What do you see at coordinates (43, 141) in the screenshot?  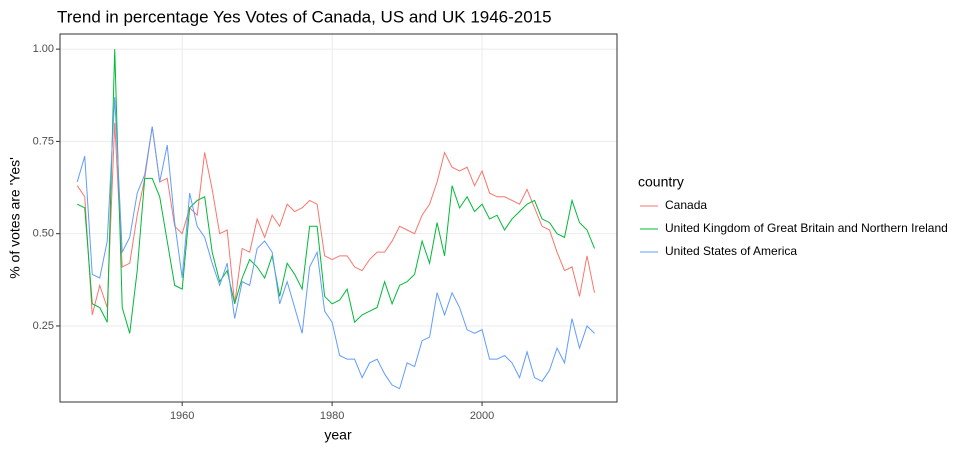 I see `y-tick-label: 0.75` at bounding box center [43, 141].